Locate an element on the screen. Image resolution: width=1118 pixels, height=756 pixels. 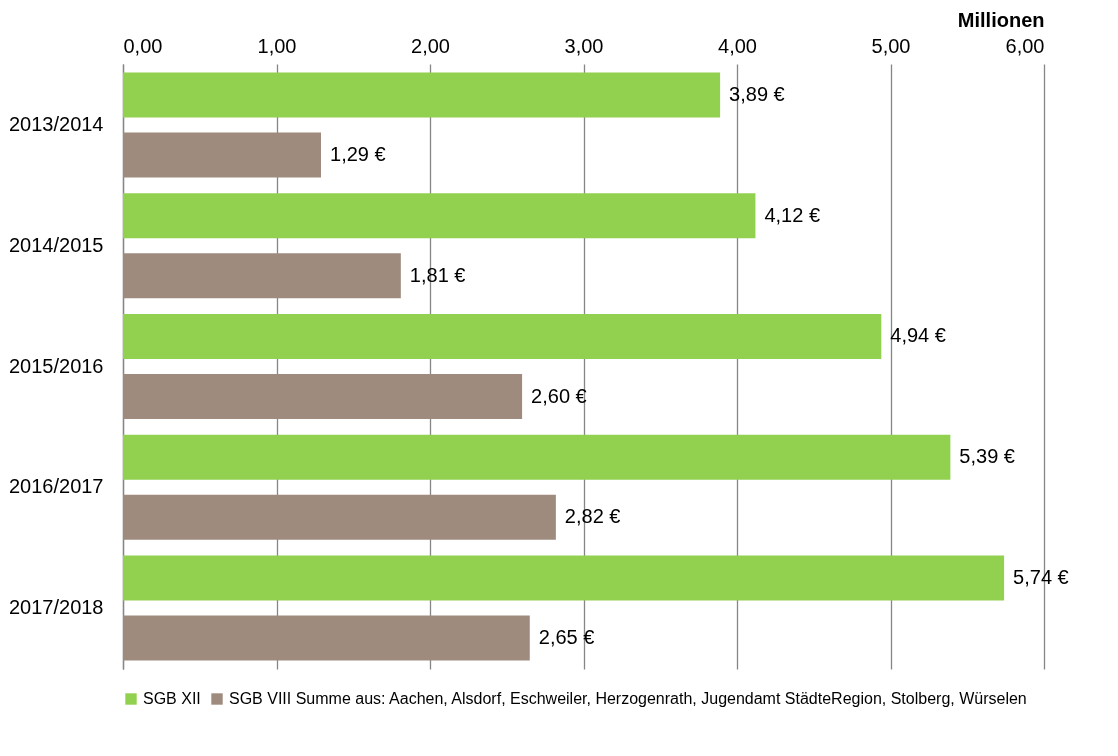
x-axis-title: Millionen is located at coordinates (1001, 19).